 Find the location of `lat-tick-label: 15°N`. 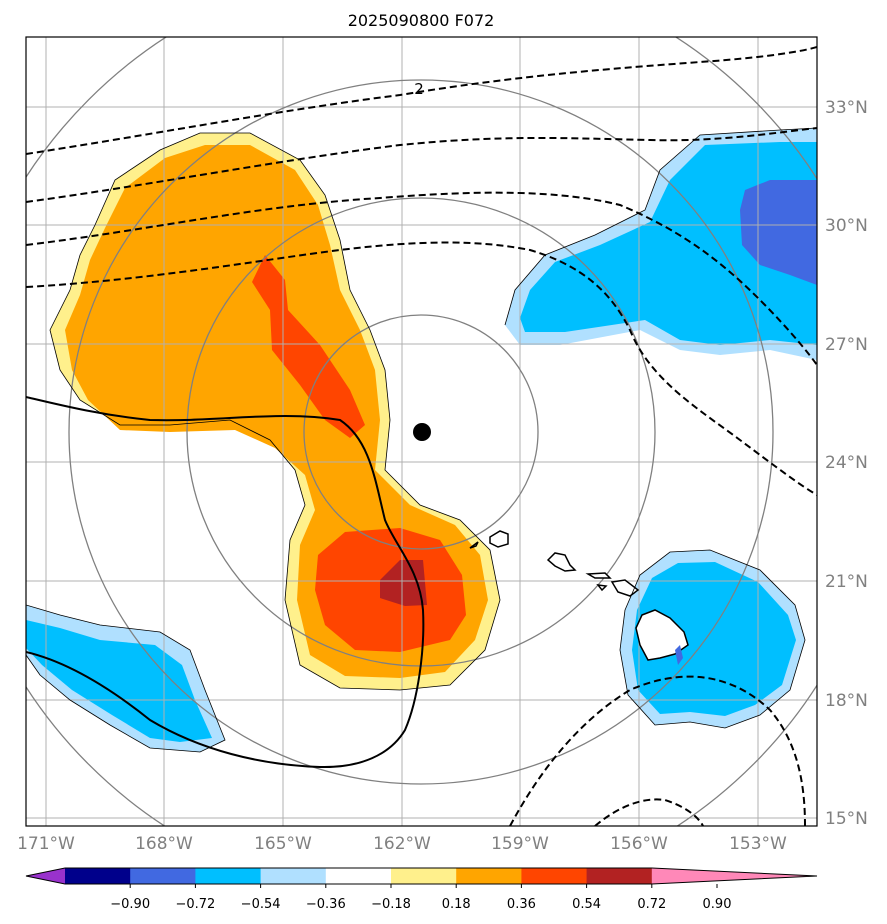

lat-tick-label: 15°N is located at coordinates (846, 819).